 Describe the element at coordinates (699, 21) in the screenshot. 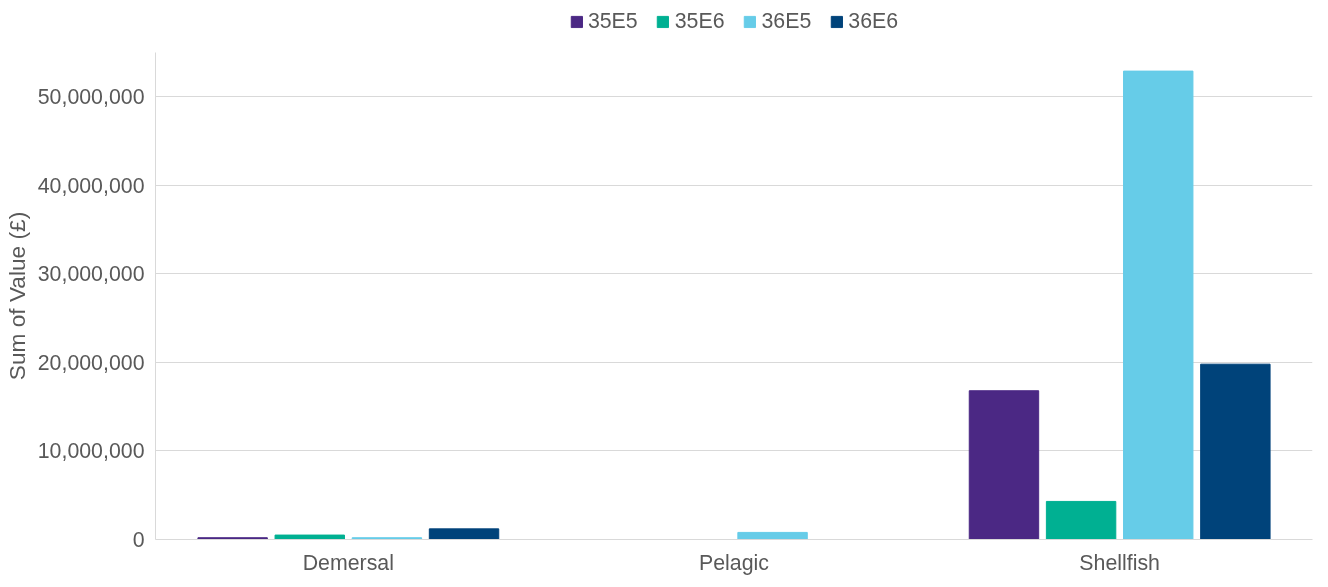

I see `legend-label: 35E6` at that location.